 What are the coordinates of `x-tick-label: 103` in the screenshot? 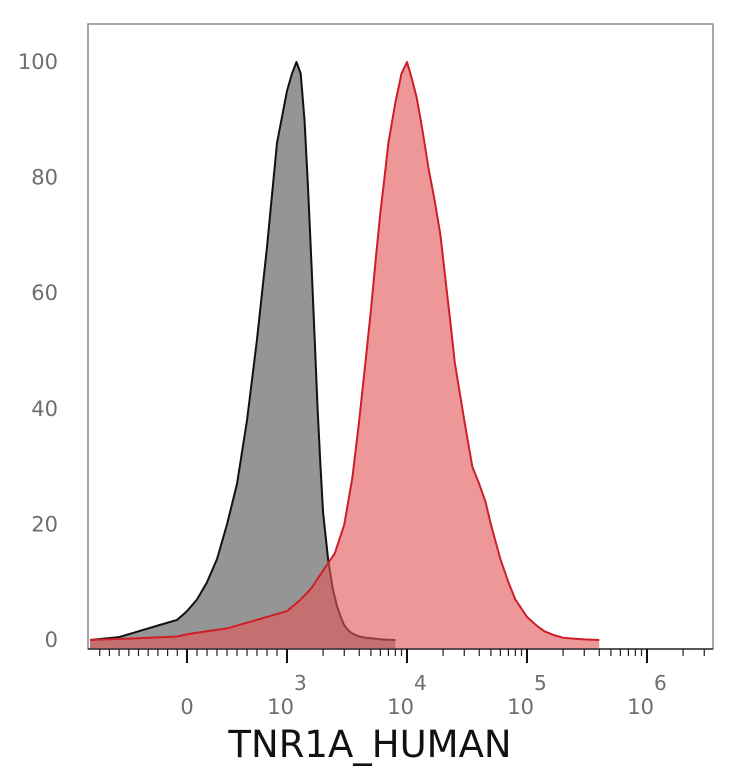 It's located at (286, 695).